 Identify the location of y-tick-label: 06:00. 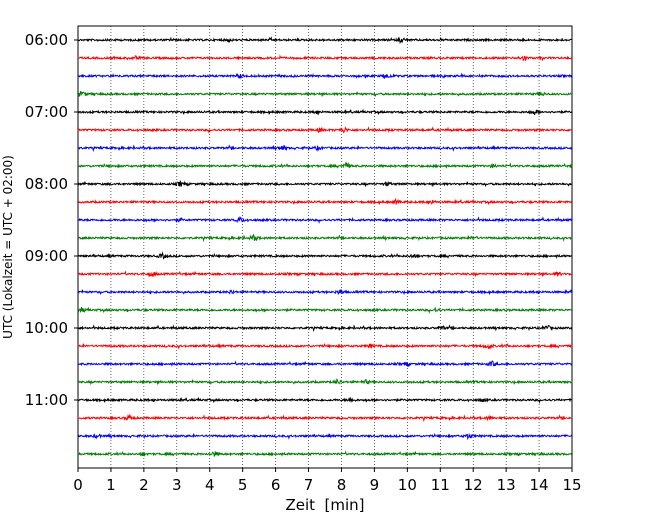
(46, 40).